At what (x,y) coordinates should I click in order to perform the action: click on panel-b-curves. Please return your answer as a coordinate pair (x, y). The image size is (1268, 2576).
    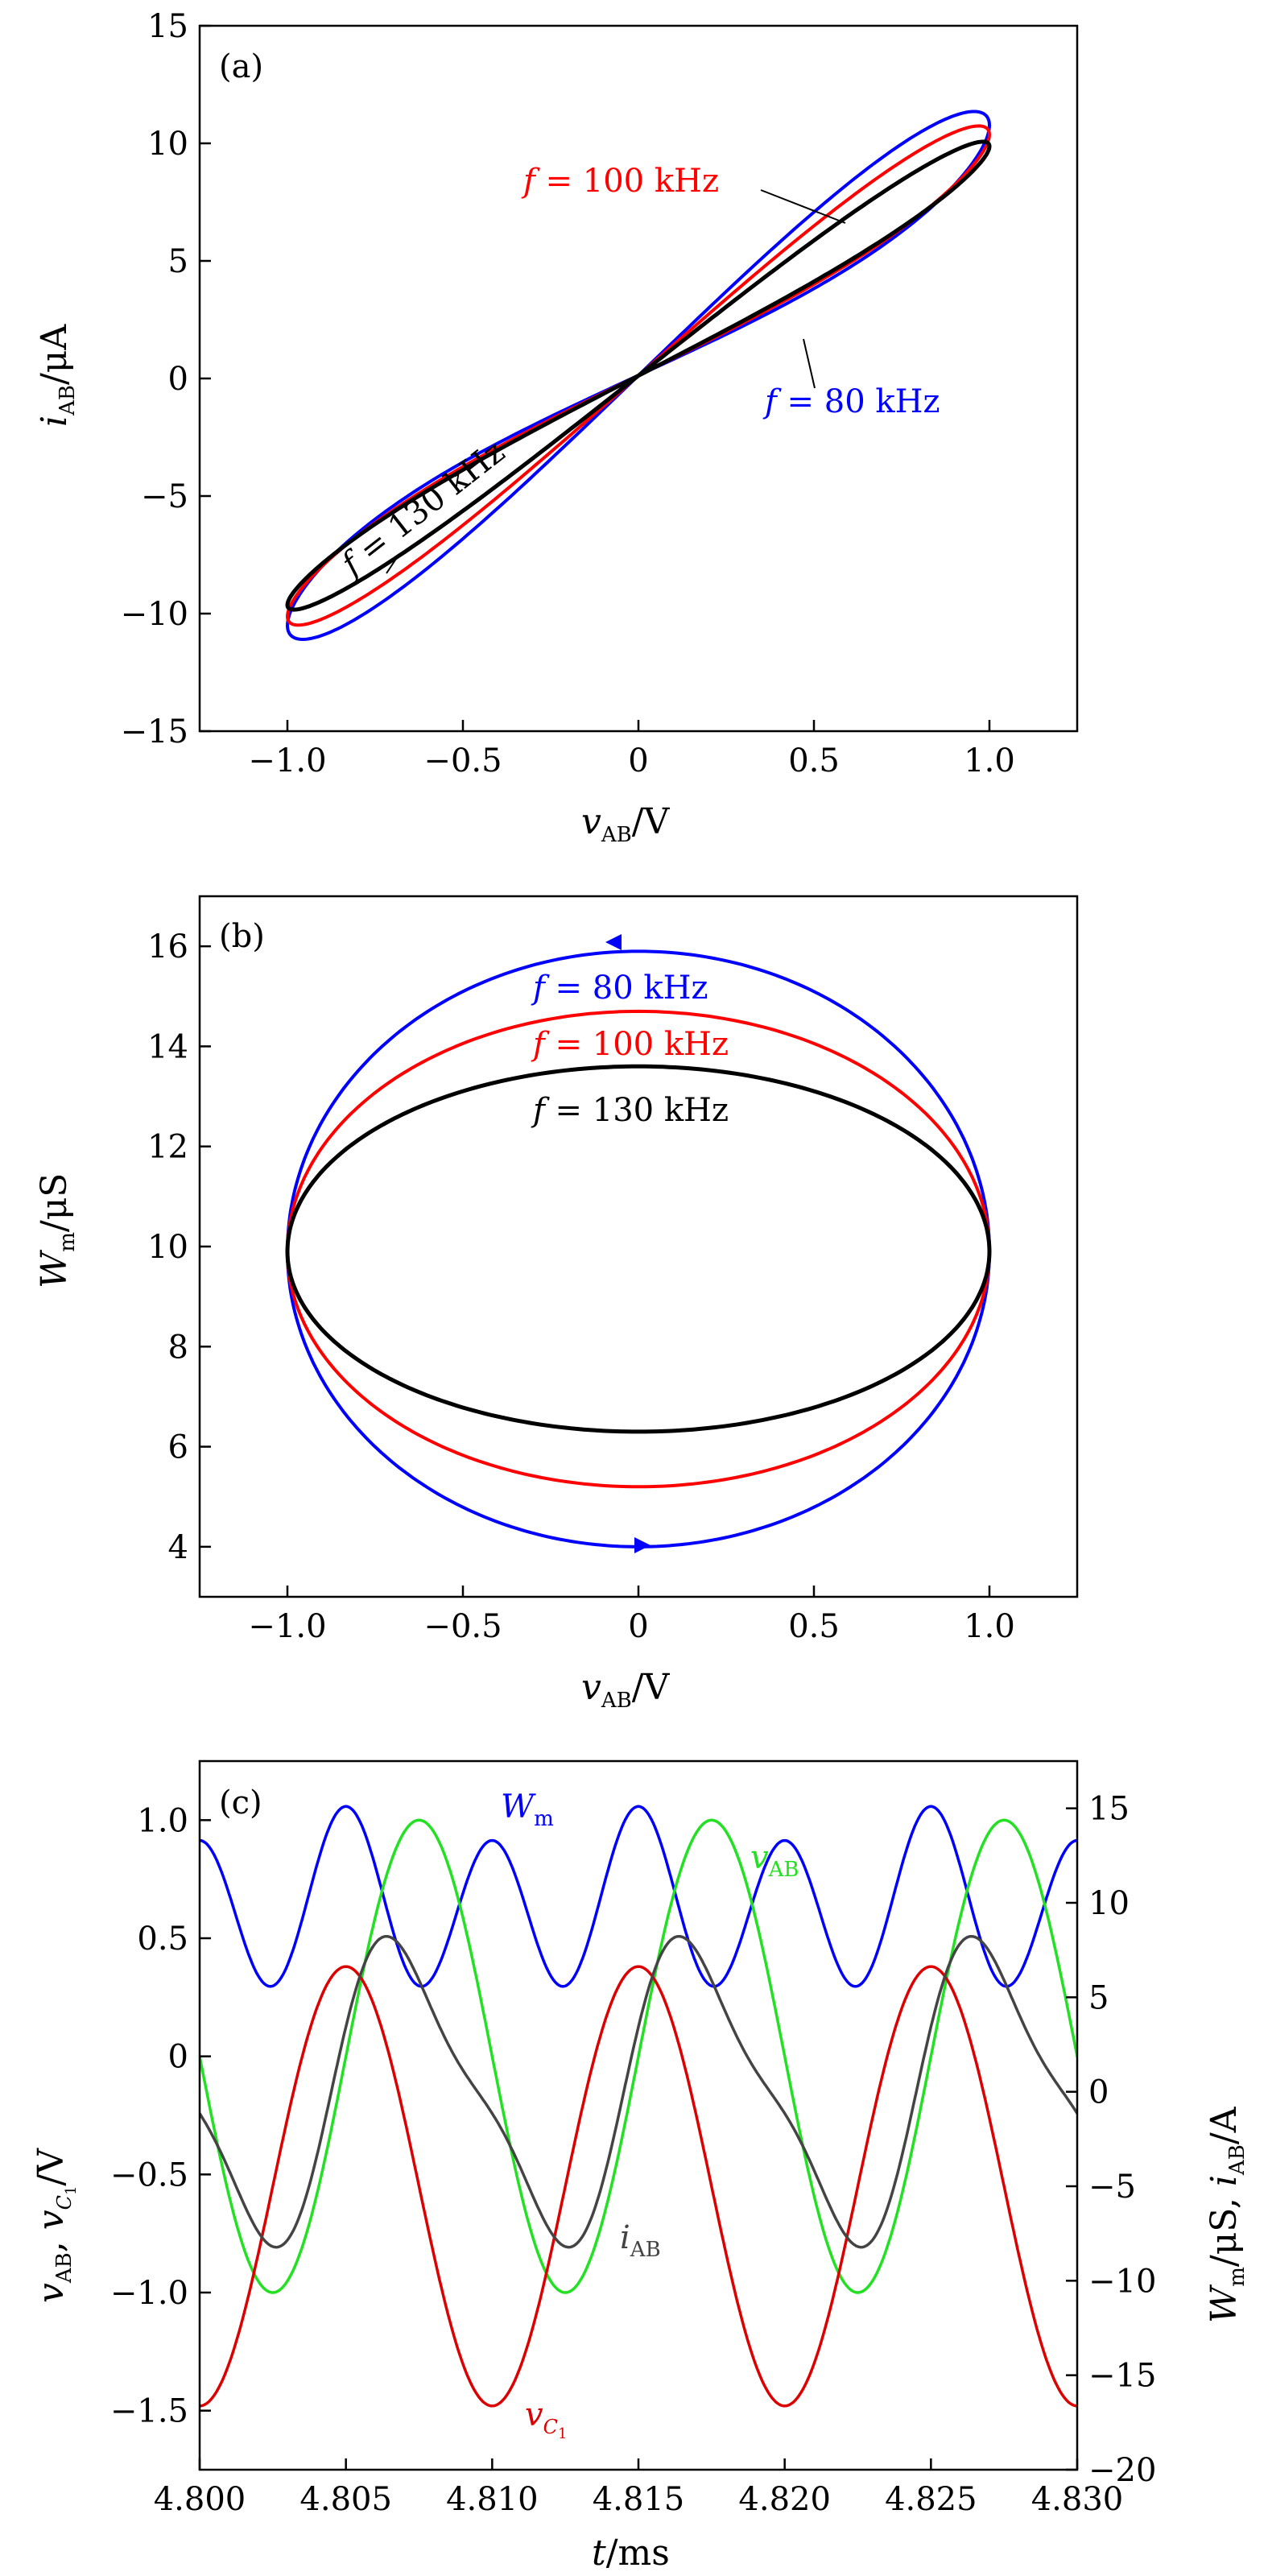
    Looking at the image, I should click on (638, 1248).